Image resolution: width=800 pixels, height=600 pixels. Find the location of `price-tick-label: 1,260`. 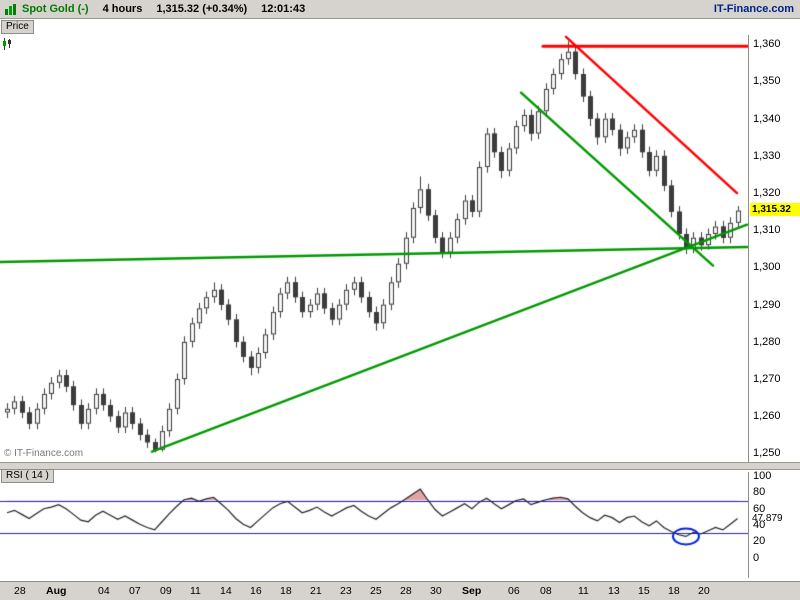

price-tick-label: 1,260 is located at coordinates (767, 416).